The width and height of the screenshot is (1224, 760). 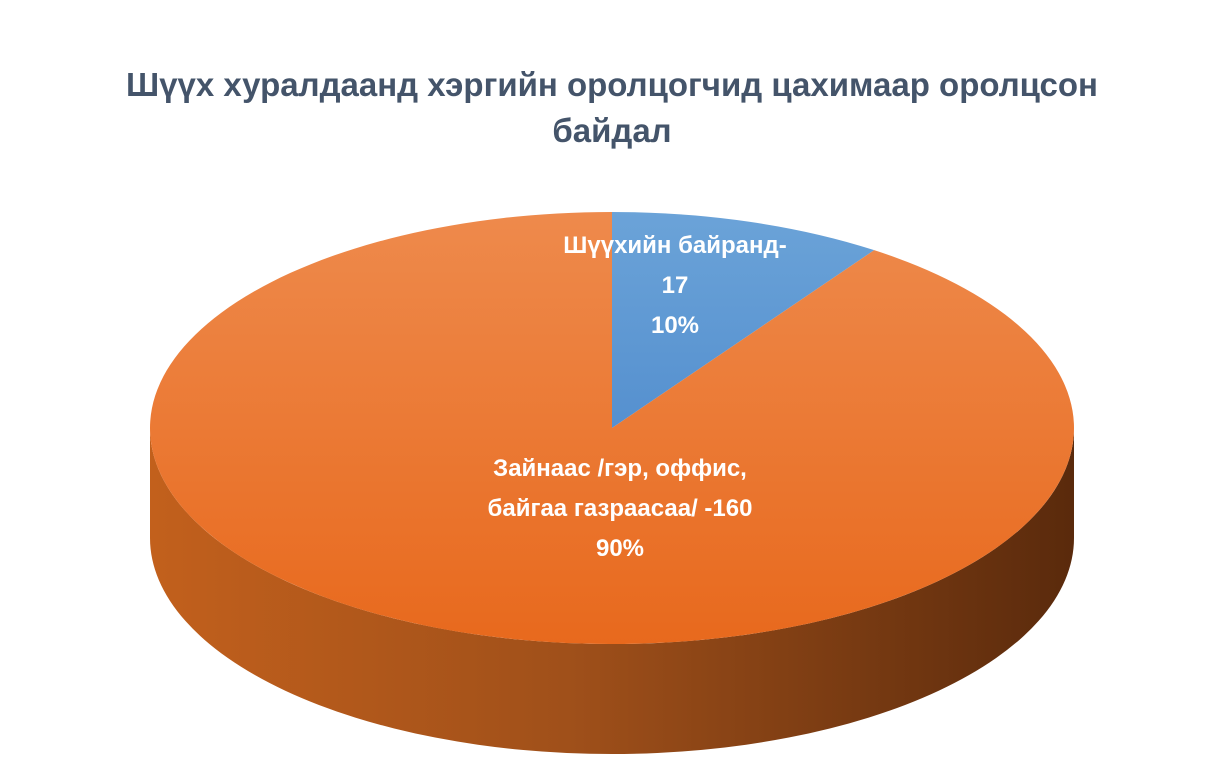 I want to click on data-label-remote-line-2: байгаа газраасаа/ -160, so click(x=620, y=508).